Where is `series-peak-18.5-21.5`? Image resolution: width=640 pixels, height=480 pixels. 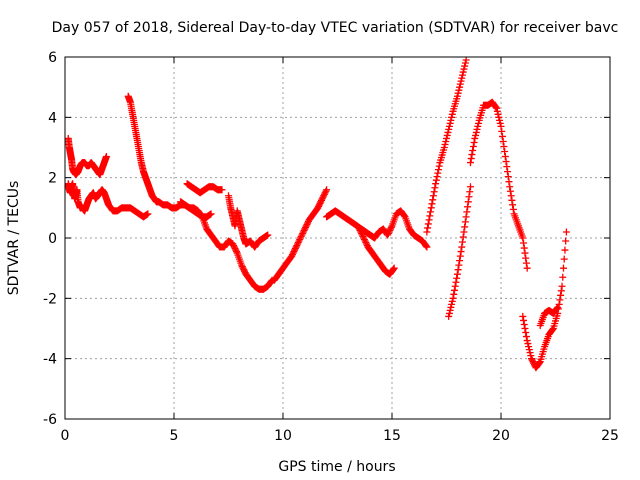
series-peak-18.5-21.5 is located at coordinates (498, 185).